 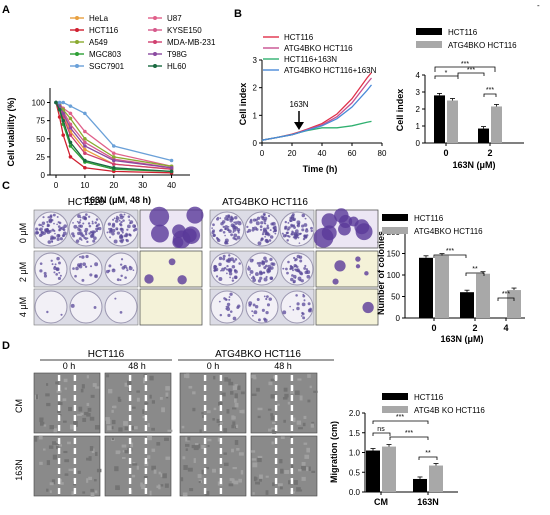 What do you see at coordinates (394, 275) in the screenshot?
I see `panel-c-ytick-label: 100` at bounding box center [394, 275].